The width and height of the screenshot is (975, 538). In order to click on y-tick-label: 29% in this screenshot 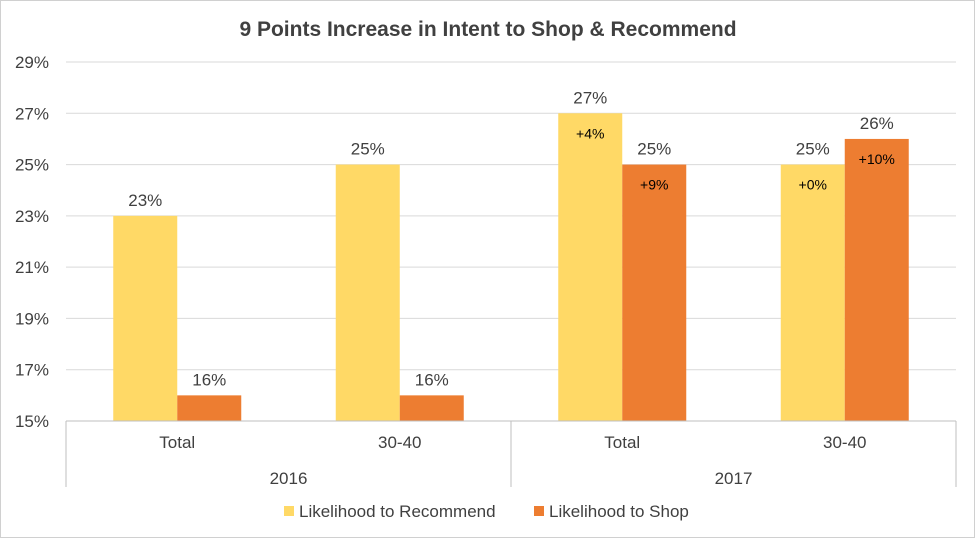, I will do `click(32, 62)`.